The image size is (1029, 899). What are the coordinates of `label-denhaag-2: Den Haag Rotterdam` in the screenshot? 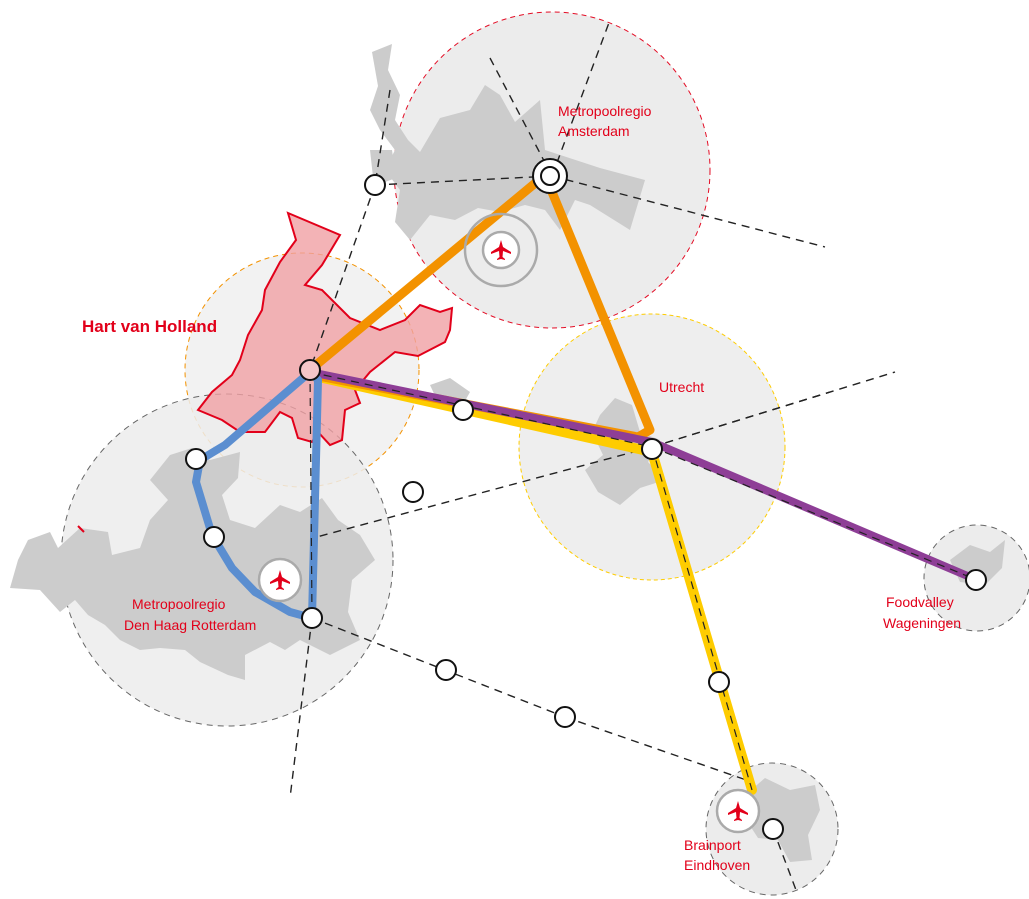 It's located at (190, 625).